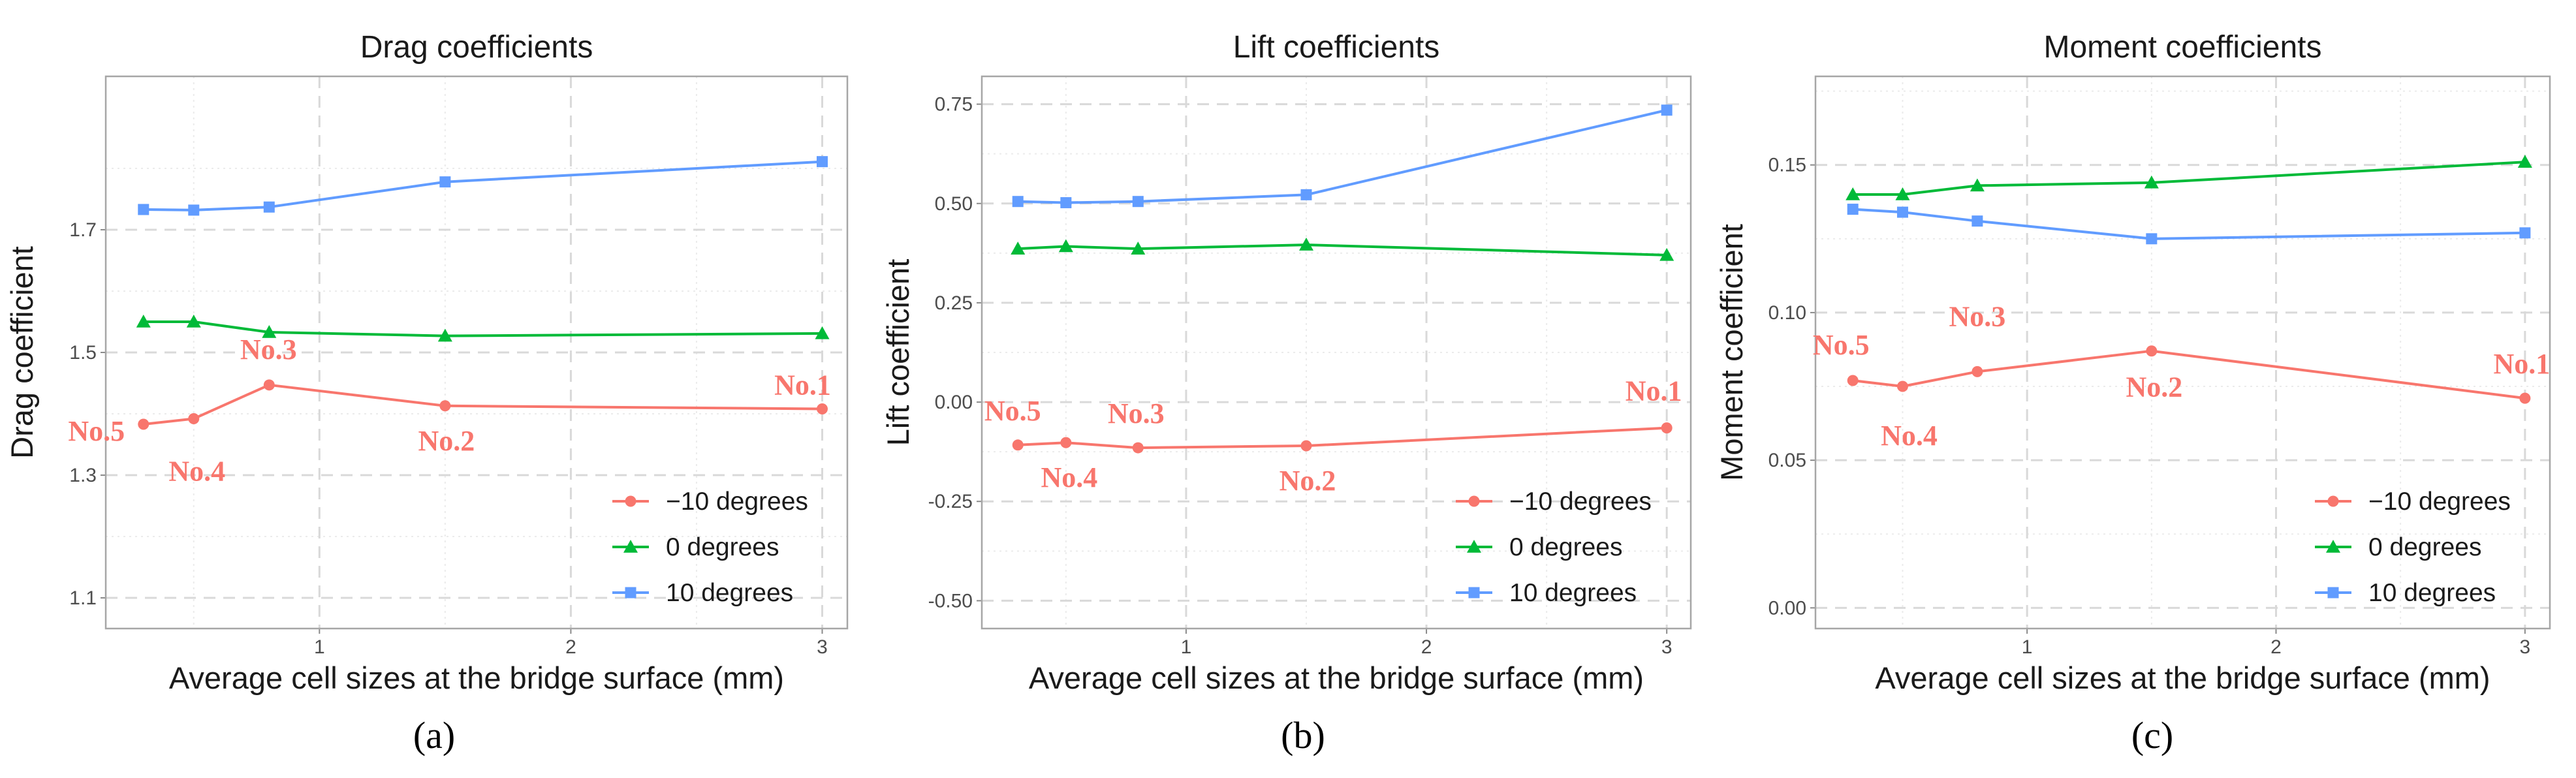 The image size is (2576, 778). What do you see at coordinates (1731, 352) in the screenshot?
I see `y-axis-label: Moment coefficient` at bounding box center [1731, 352].